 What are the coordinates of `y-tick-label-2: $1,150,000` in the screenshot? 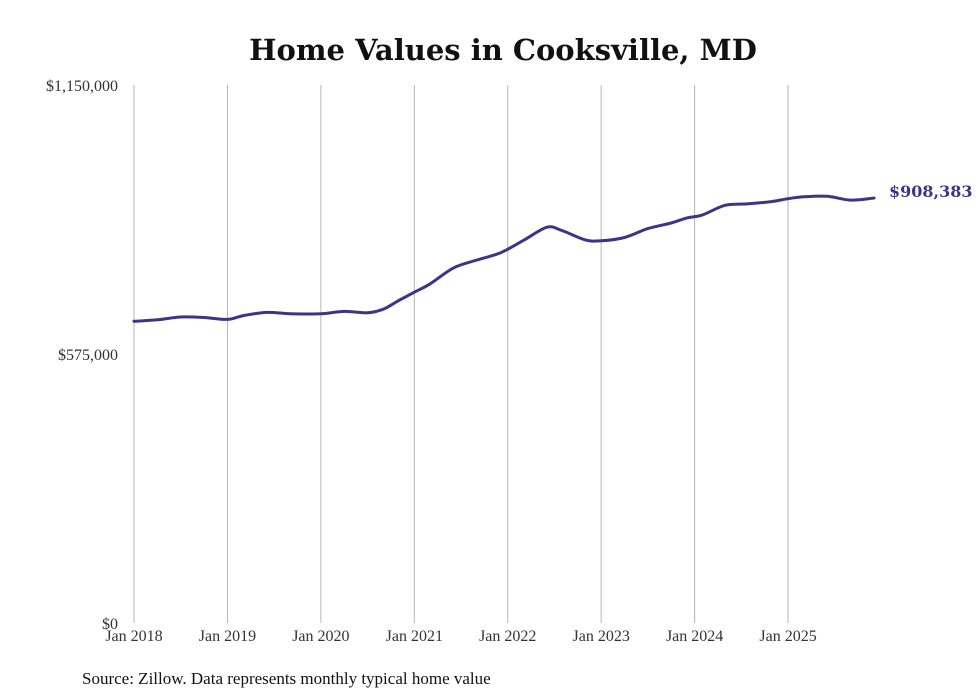 It's located at (82, 86).